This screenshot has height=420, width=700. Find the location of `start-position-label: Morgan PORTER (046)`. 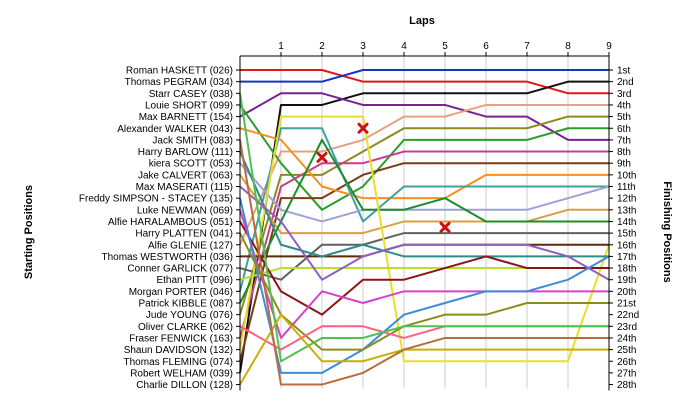

start-position-label: Morgan PORTER (046) is located at coordinates (181, 292).